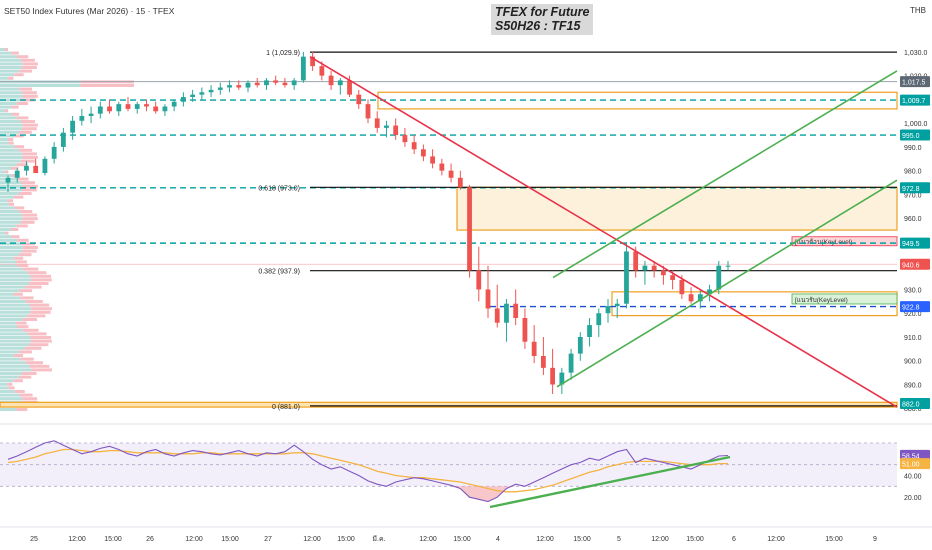  I want to click on rsi-oversold-fill, so click(488, 494).